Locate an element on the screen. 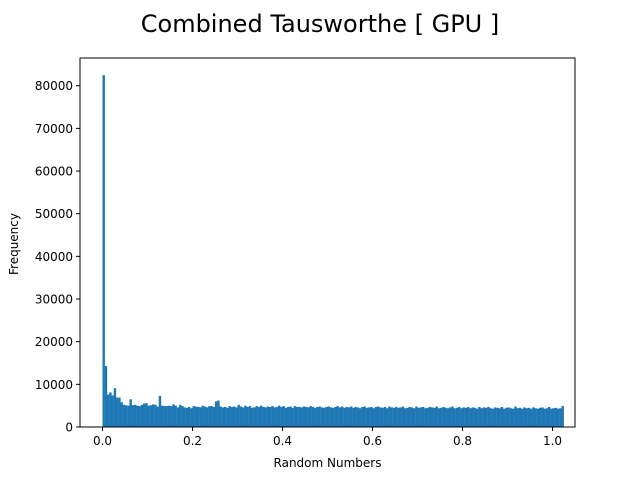 This screenshot has width=640, height=480. y-tick-label: 10000 is located at coordinates (54, 385).